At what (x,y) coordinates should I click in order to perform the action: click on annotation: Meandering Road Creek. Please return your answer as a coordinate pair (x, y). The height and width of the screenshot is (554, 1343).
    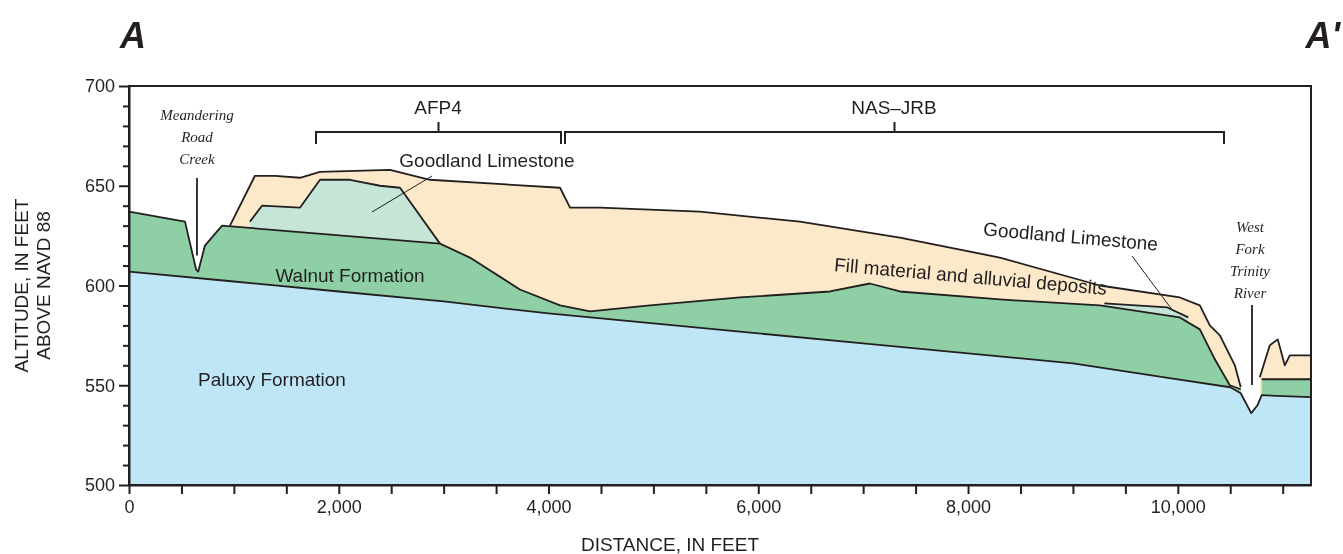
    Looking at the image, I should click on (197, 137).